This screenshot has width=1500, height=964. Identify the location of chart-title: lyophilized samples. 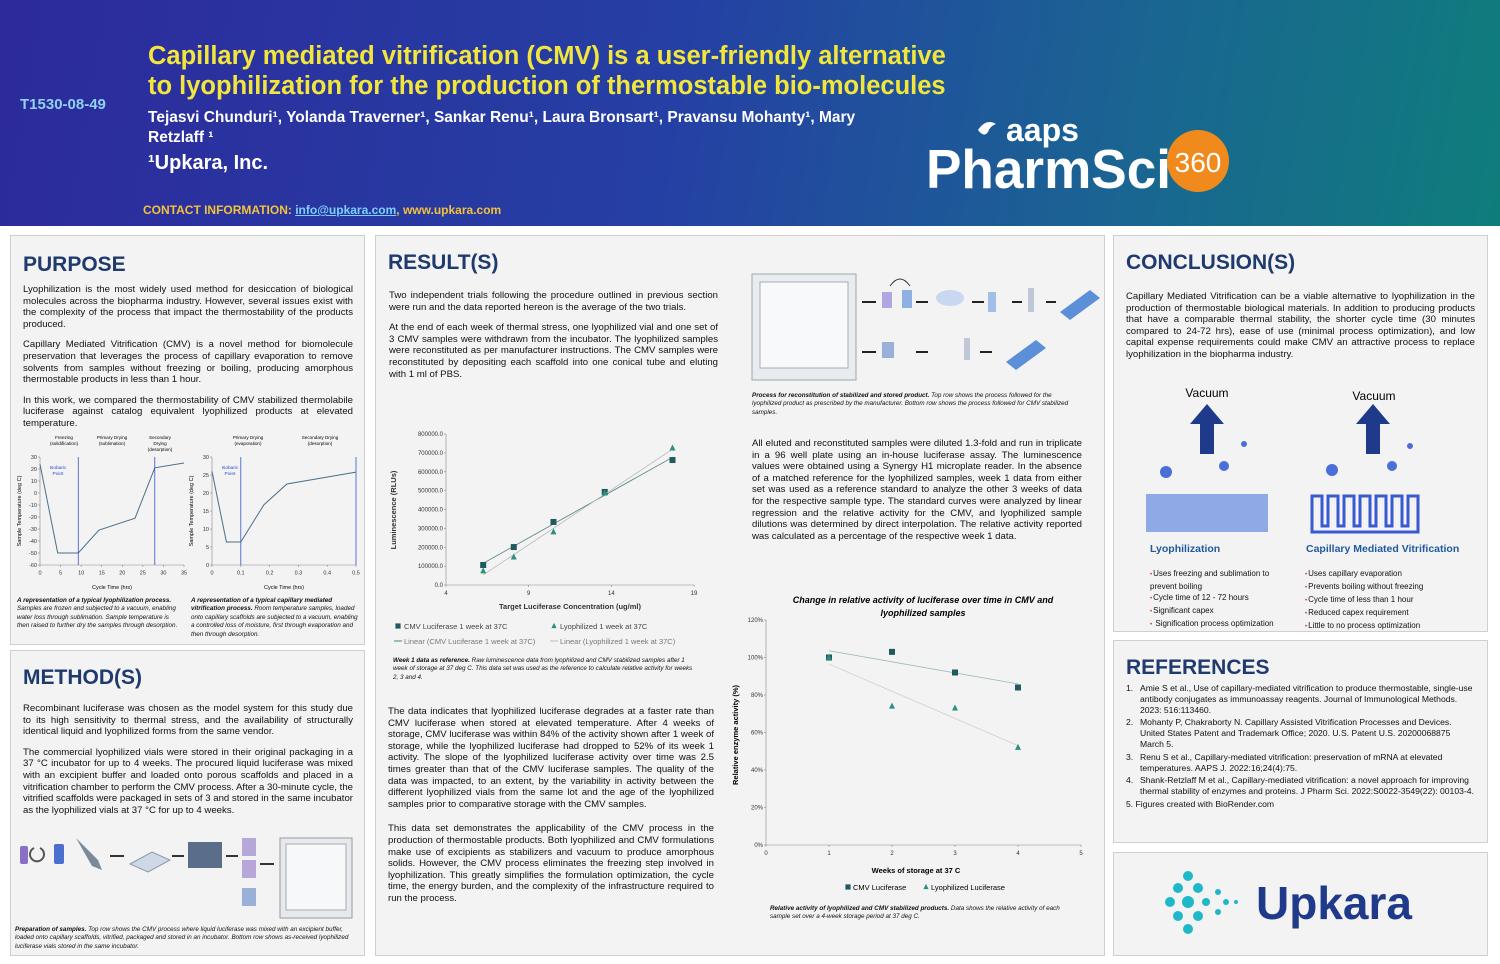
(922, 613).